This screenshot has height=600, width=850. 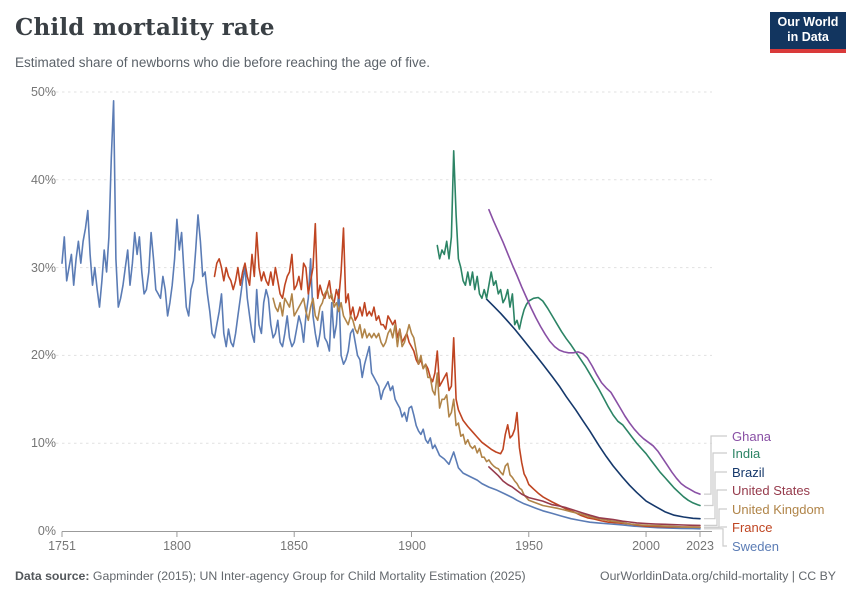 What do you see at coordinates (808, 22) in the screenshot?
I see `owid-logo-line1: Our World` at bounding box center [808, 22].